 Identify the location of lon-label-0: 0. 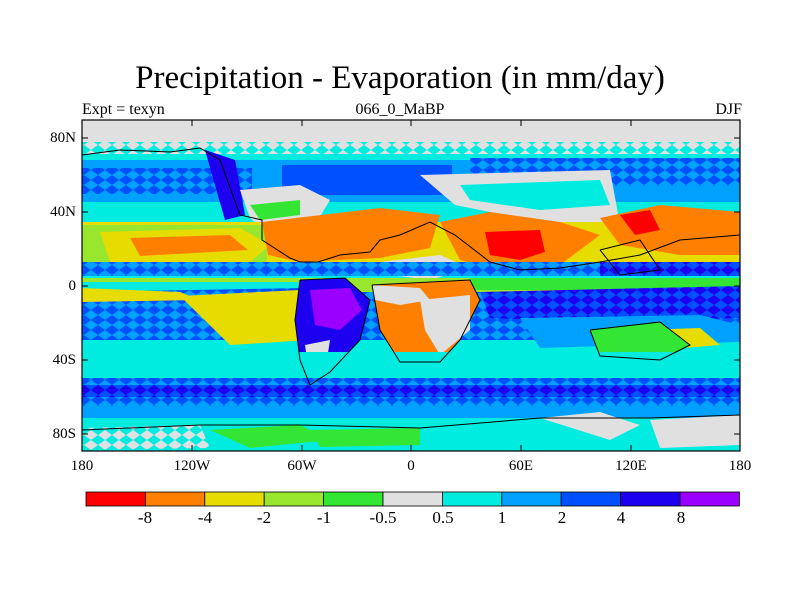
(411, 466).